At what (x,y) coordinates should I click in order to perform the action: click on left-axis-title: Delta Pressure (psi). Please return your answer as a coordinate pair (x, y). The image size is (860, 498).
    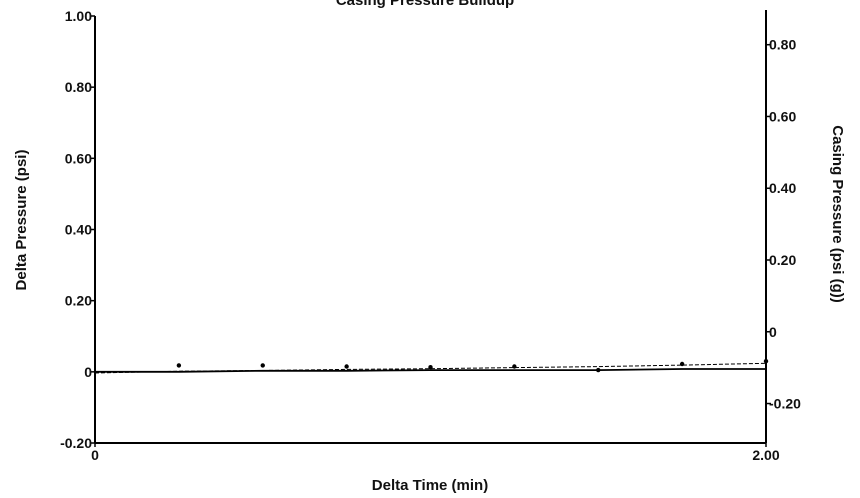
    Looking at the image, I should click on (21, 220).